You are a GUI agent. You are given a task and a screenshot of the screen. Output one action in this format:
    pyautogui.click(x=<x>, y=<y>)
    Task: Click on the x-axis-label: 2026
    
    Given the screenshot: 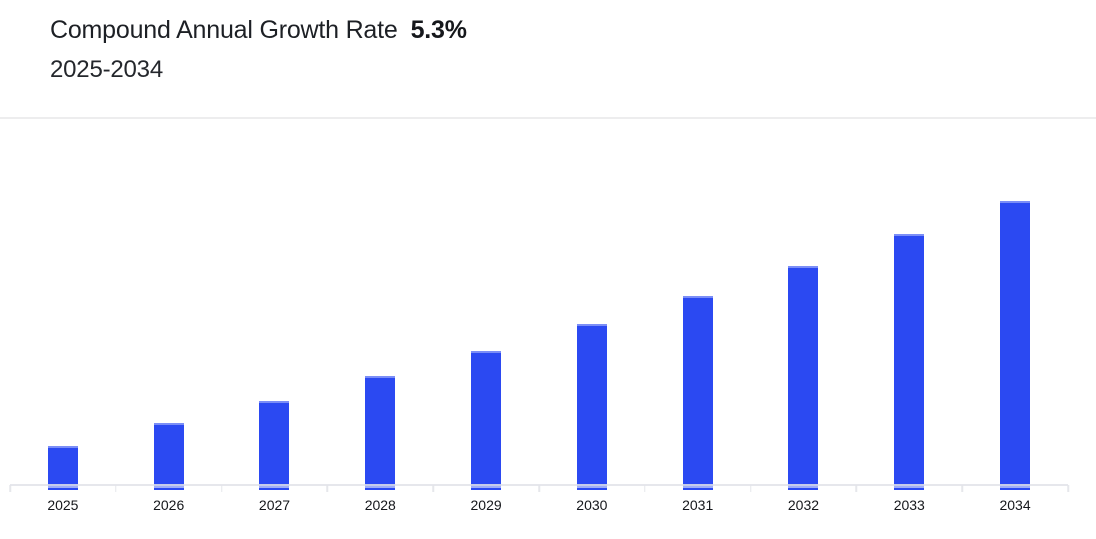 What is the action you would take?
    pyautogui.click(x=169, y=505)
    